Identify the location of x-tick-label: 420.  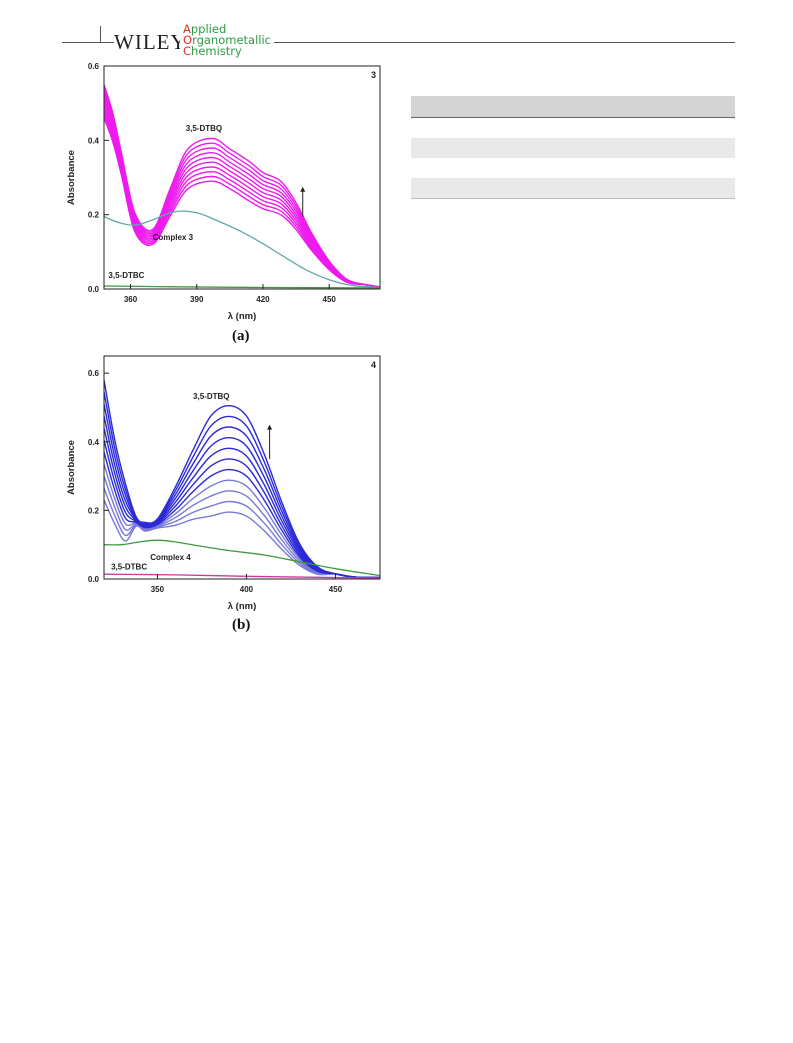
(263, 299).